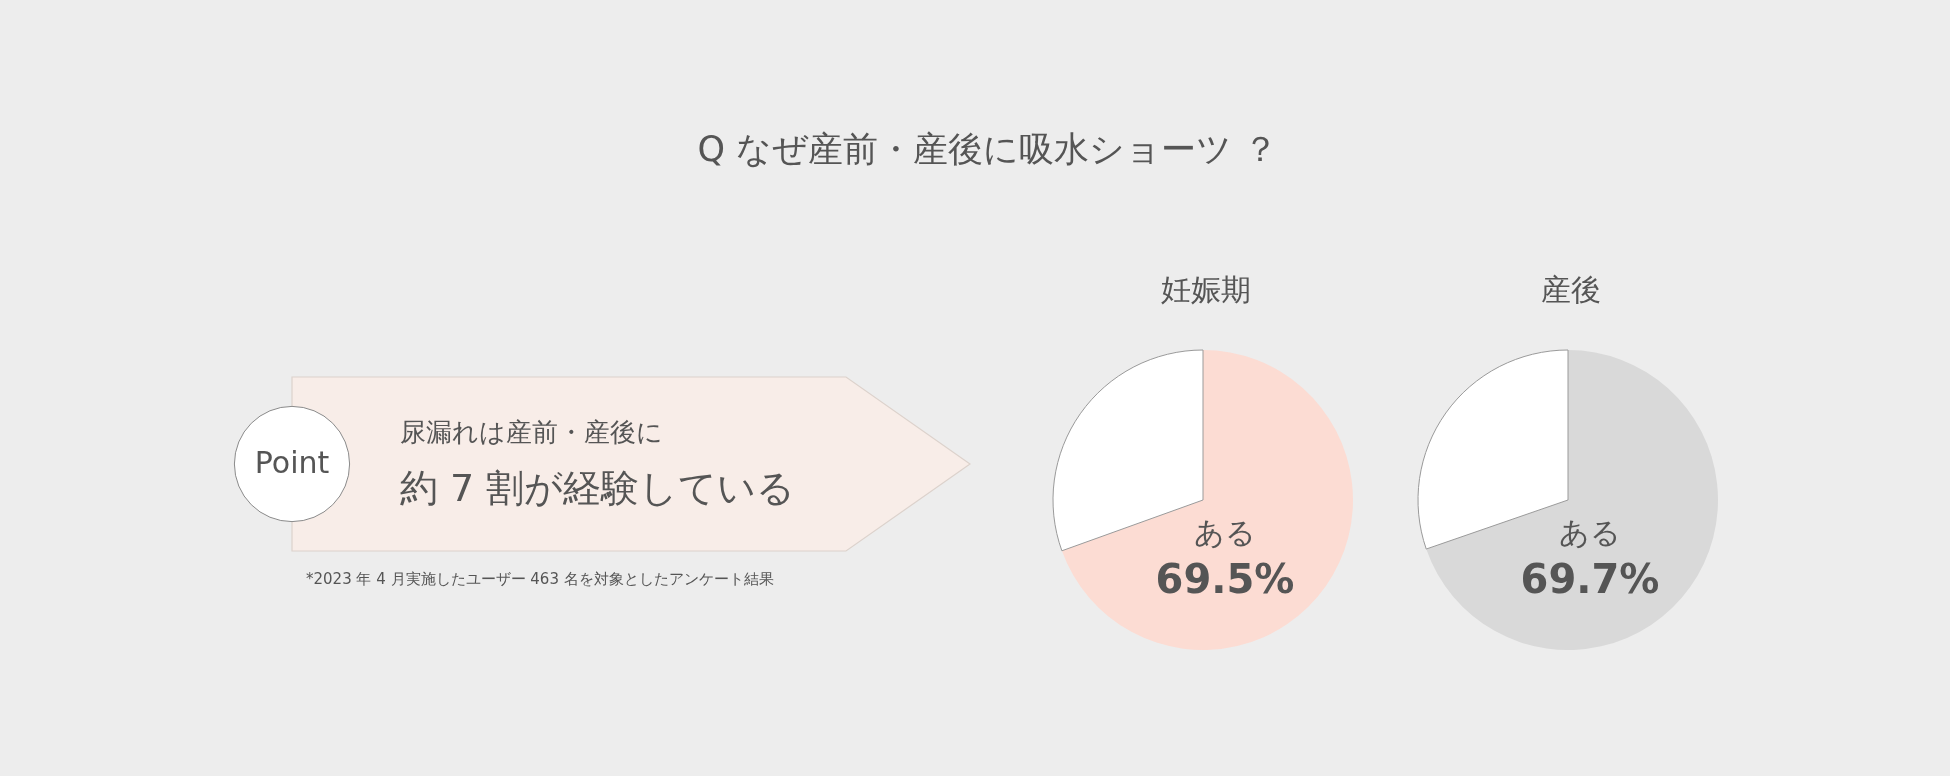 The width and height of the screenshot is (1950, 776). Describe the element at coordinates (598, 488) in the screenshot. I see `text: 約 7 割が経験している` at that location.